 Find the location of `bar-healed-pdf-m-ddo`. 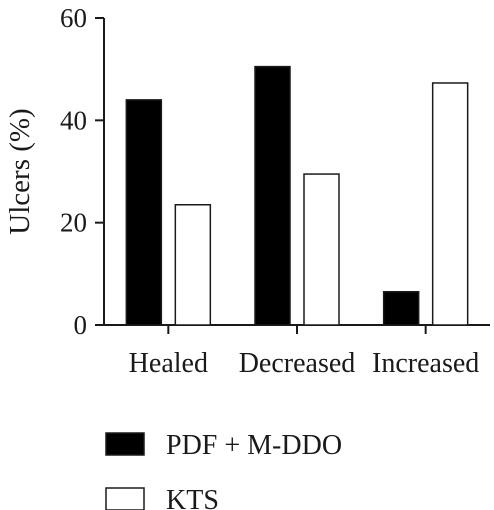

bar-healed-pdf-m-ddo is located at coordinates (144, 212).